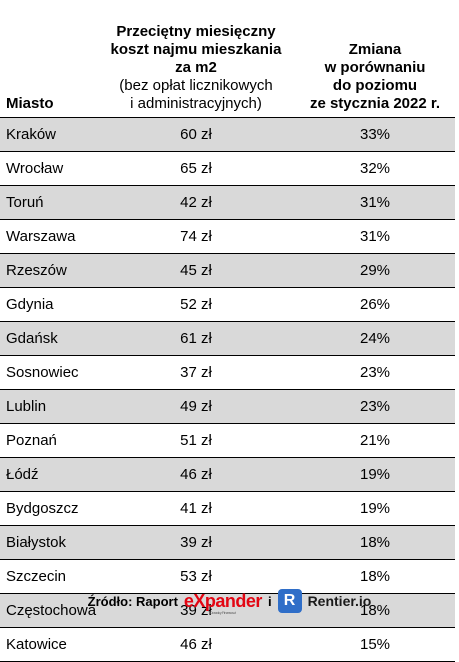  What do you see at coordinates (375, 134) in the screenshot?
I see `change-cell: 33%` at bounding box center [375, 134].